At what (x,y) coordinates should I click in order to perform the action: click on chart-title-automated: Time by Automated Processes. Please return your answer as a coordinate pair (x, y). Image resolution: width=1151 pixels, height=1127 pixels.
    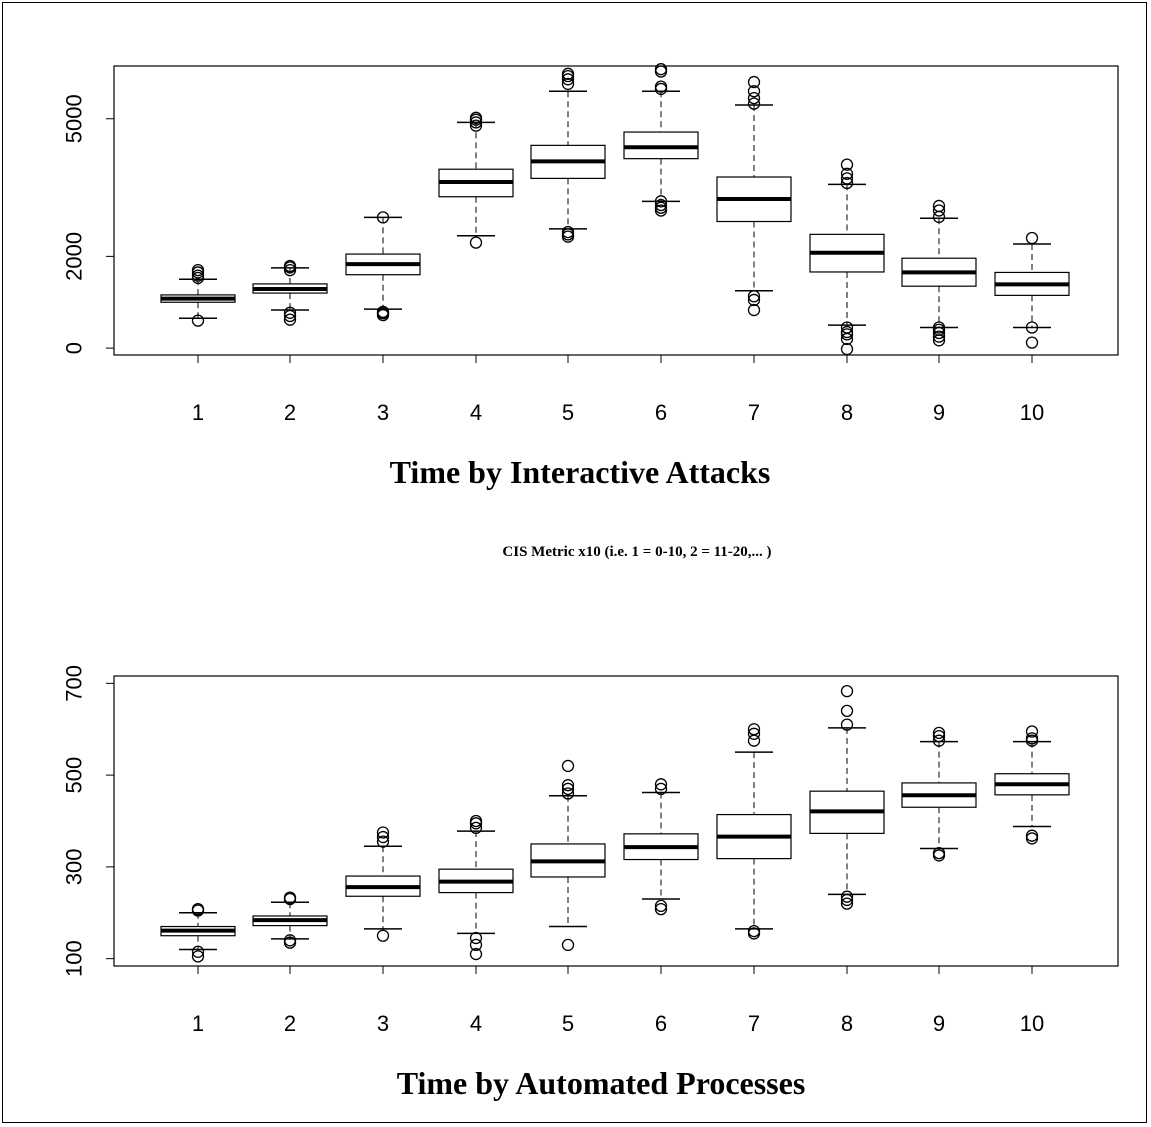
    Looking at the image, I should click on (601, 1083).